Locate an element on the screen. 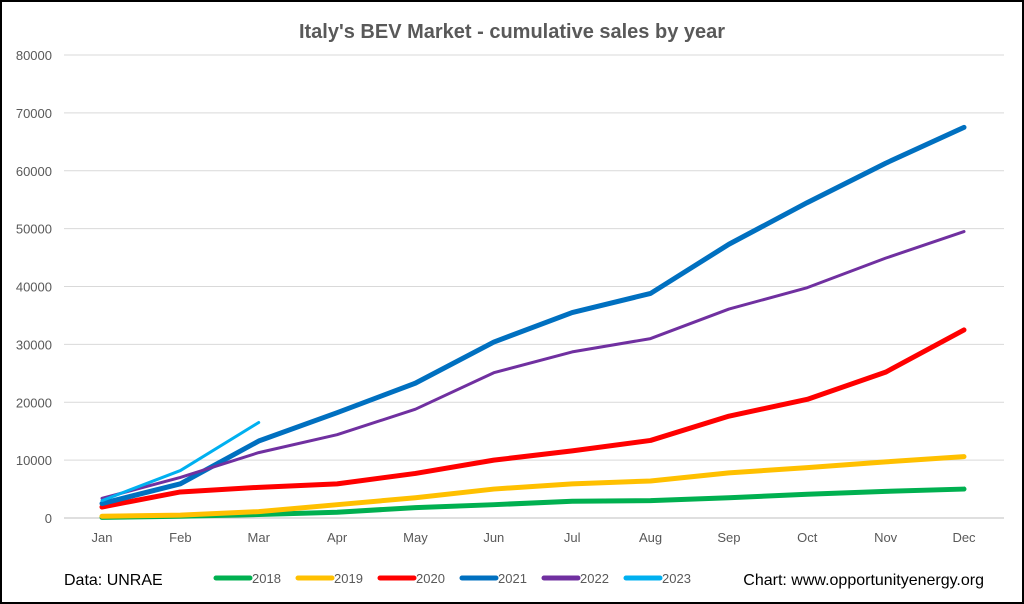  x-tick-label: Jun is located at coordinates (493, 537).